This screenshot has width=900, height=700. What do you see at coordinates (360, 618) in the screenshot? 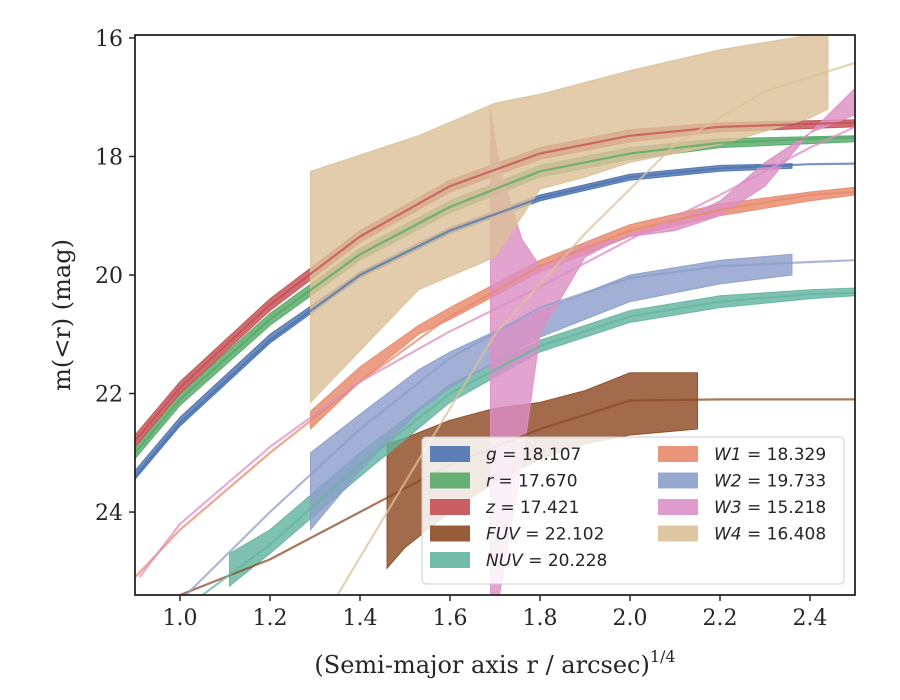
I see `x-tick-label: 1.4` at bounding box center [360, 618].